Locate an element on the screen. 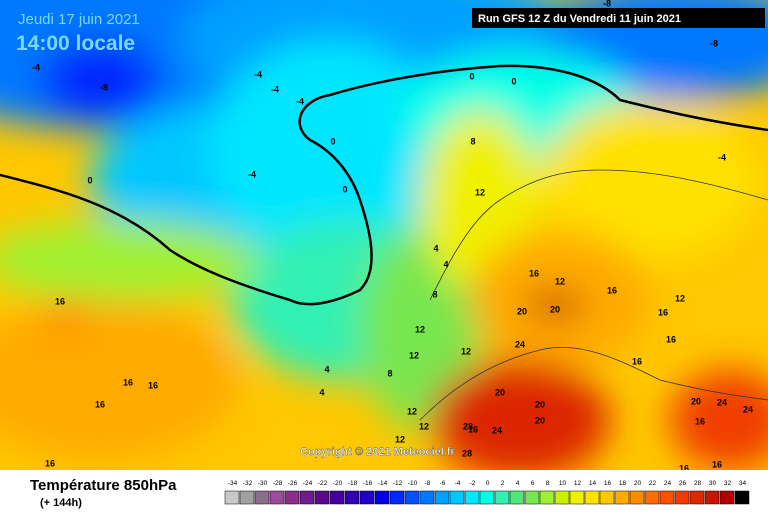 The image size is (768, 517). scale-label: 8 is located at coordinates (548, 483).